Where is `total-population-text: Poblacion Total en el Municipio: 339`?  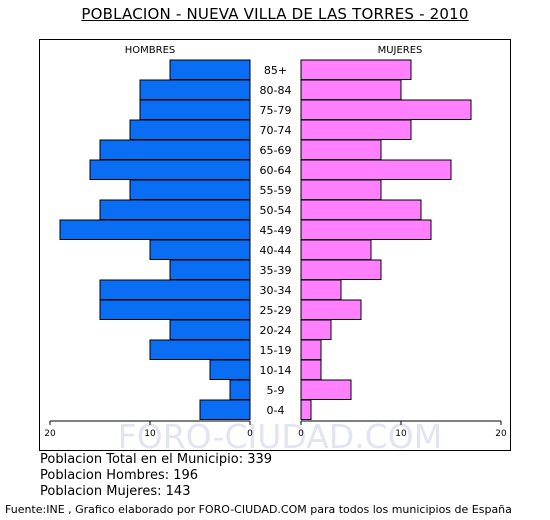
total-population-text: Poblacion Total en el Municipio: 339 is located at coordinates (156, 459).